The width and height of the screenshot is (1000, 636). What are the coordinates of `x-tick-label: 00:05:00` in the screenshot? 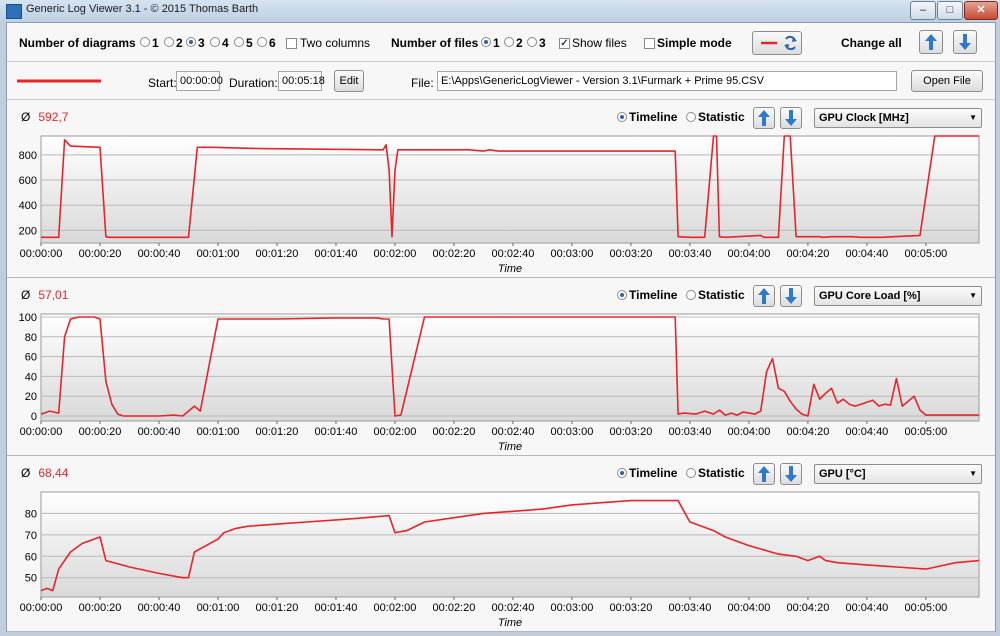 It's located at (925, 432).